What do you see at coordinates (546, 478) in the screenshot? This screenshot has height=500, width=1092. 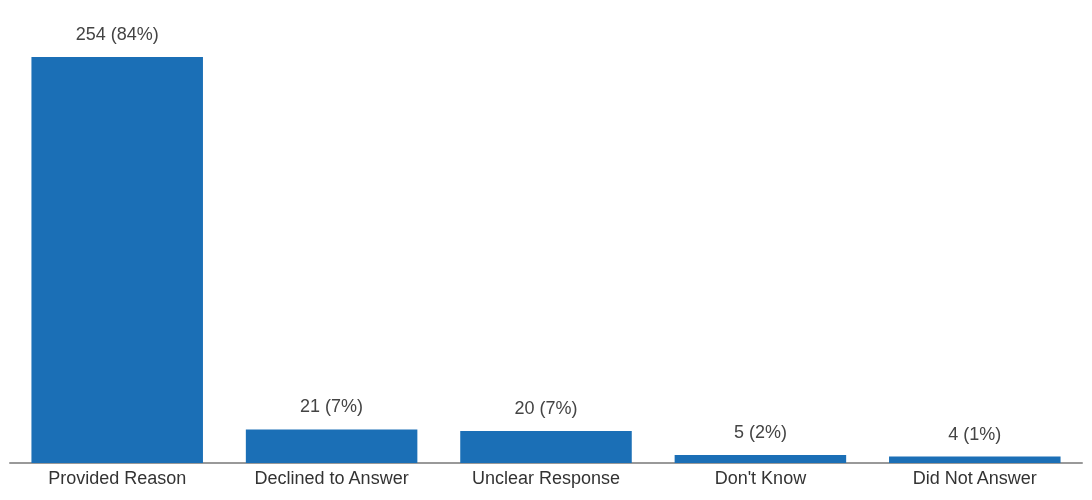 I see `x-tick-label: Unclear Response` at bounding box center [546, 478].